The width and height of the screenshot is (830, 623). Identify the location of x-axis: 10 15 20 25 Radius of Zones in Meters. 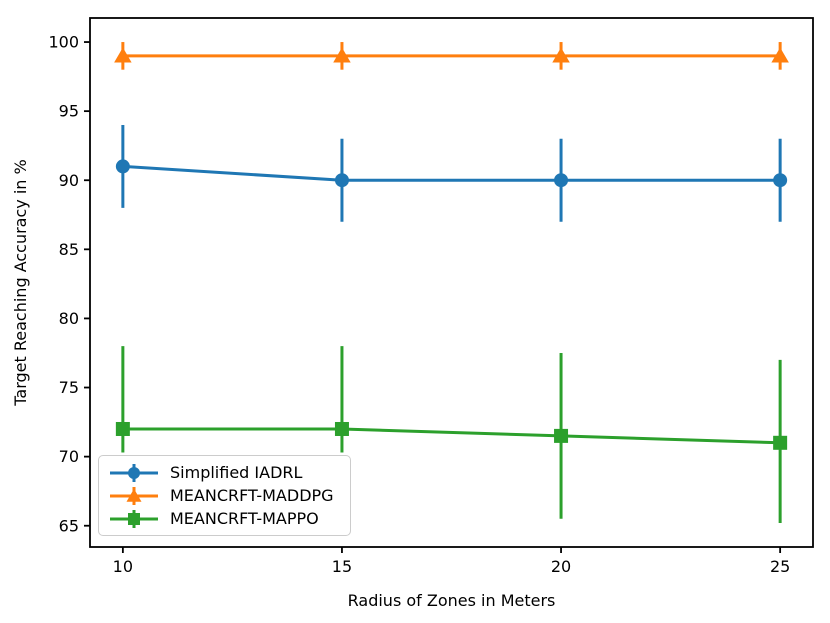
(451, 578).